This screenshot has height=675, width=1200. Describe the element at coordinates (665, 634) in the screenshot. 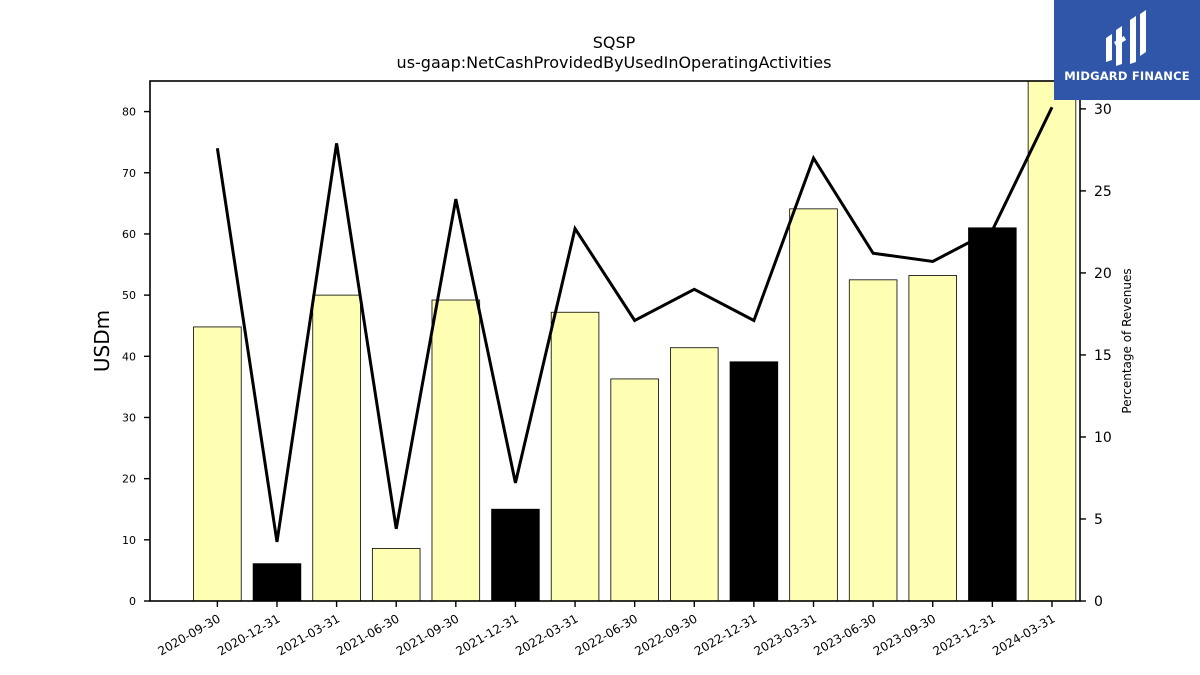

I see `x-tick-label: 2022-09-30` at that location.